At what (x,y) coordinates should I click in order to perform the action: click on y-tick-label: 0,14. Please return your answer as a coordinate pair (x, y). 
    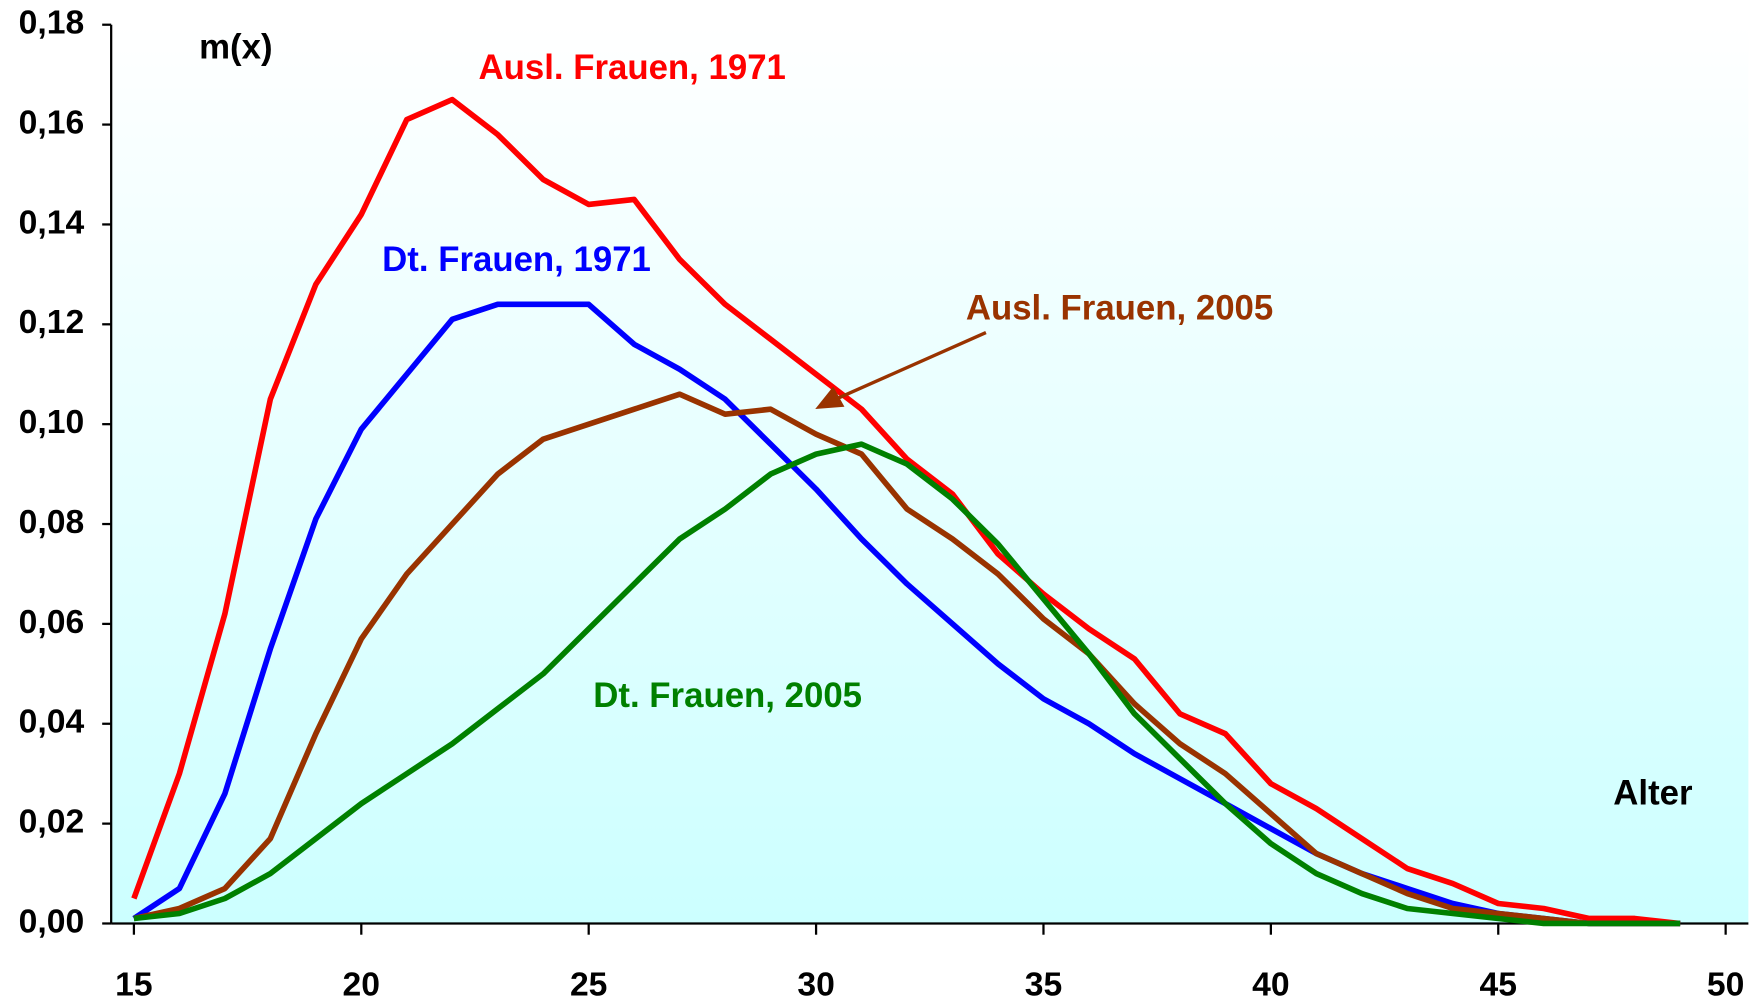
    Looking at the image, I should click on (52, 222).